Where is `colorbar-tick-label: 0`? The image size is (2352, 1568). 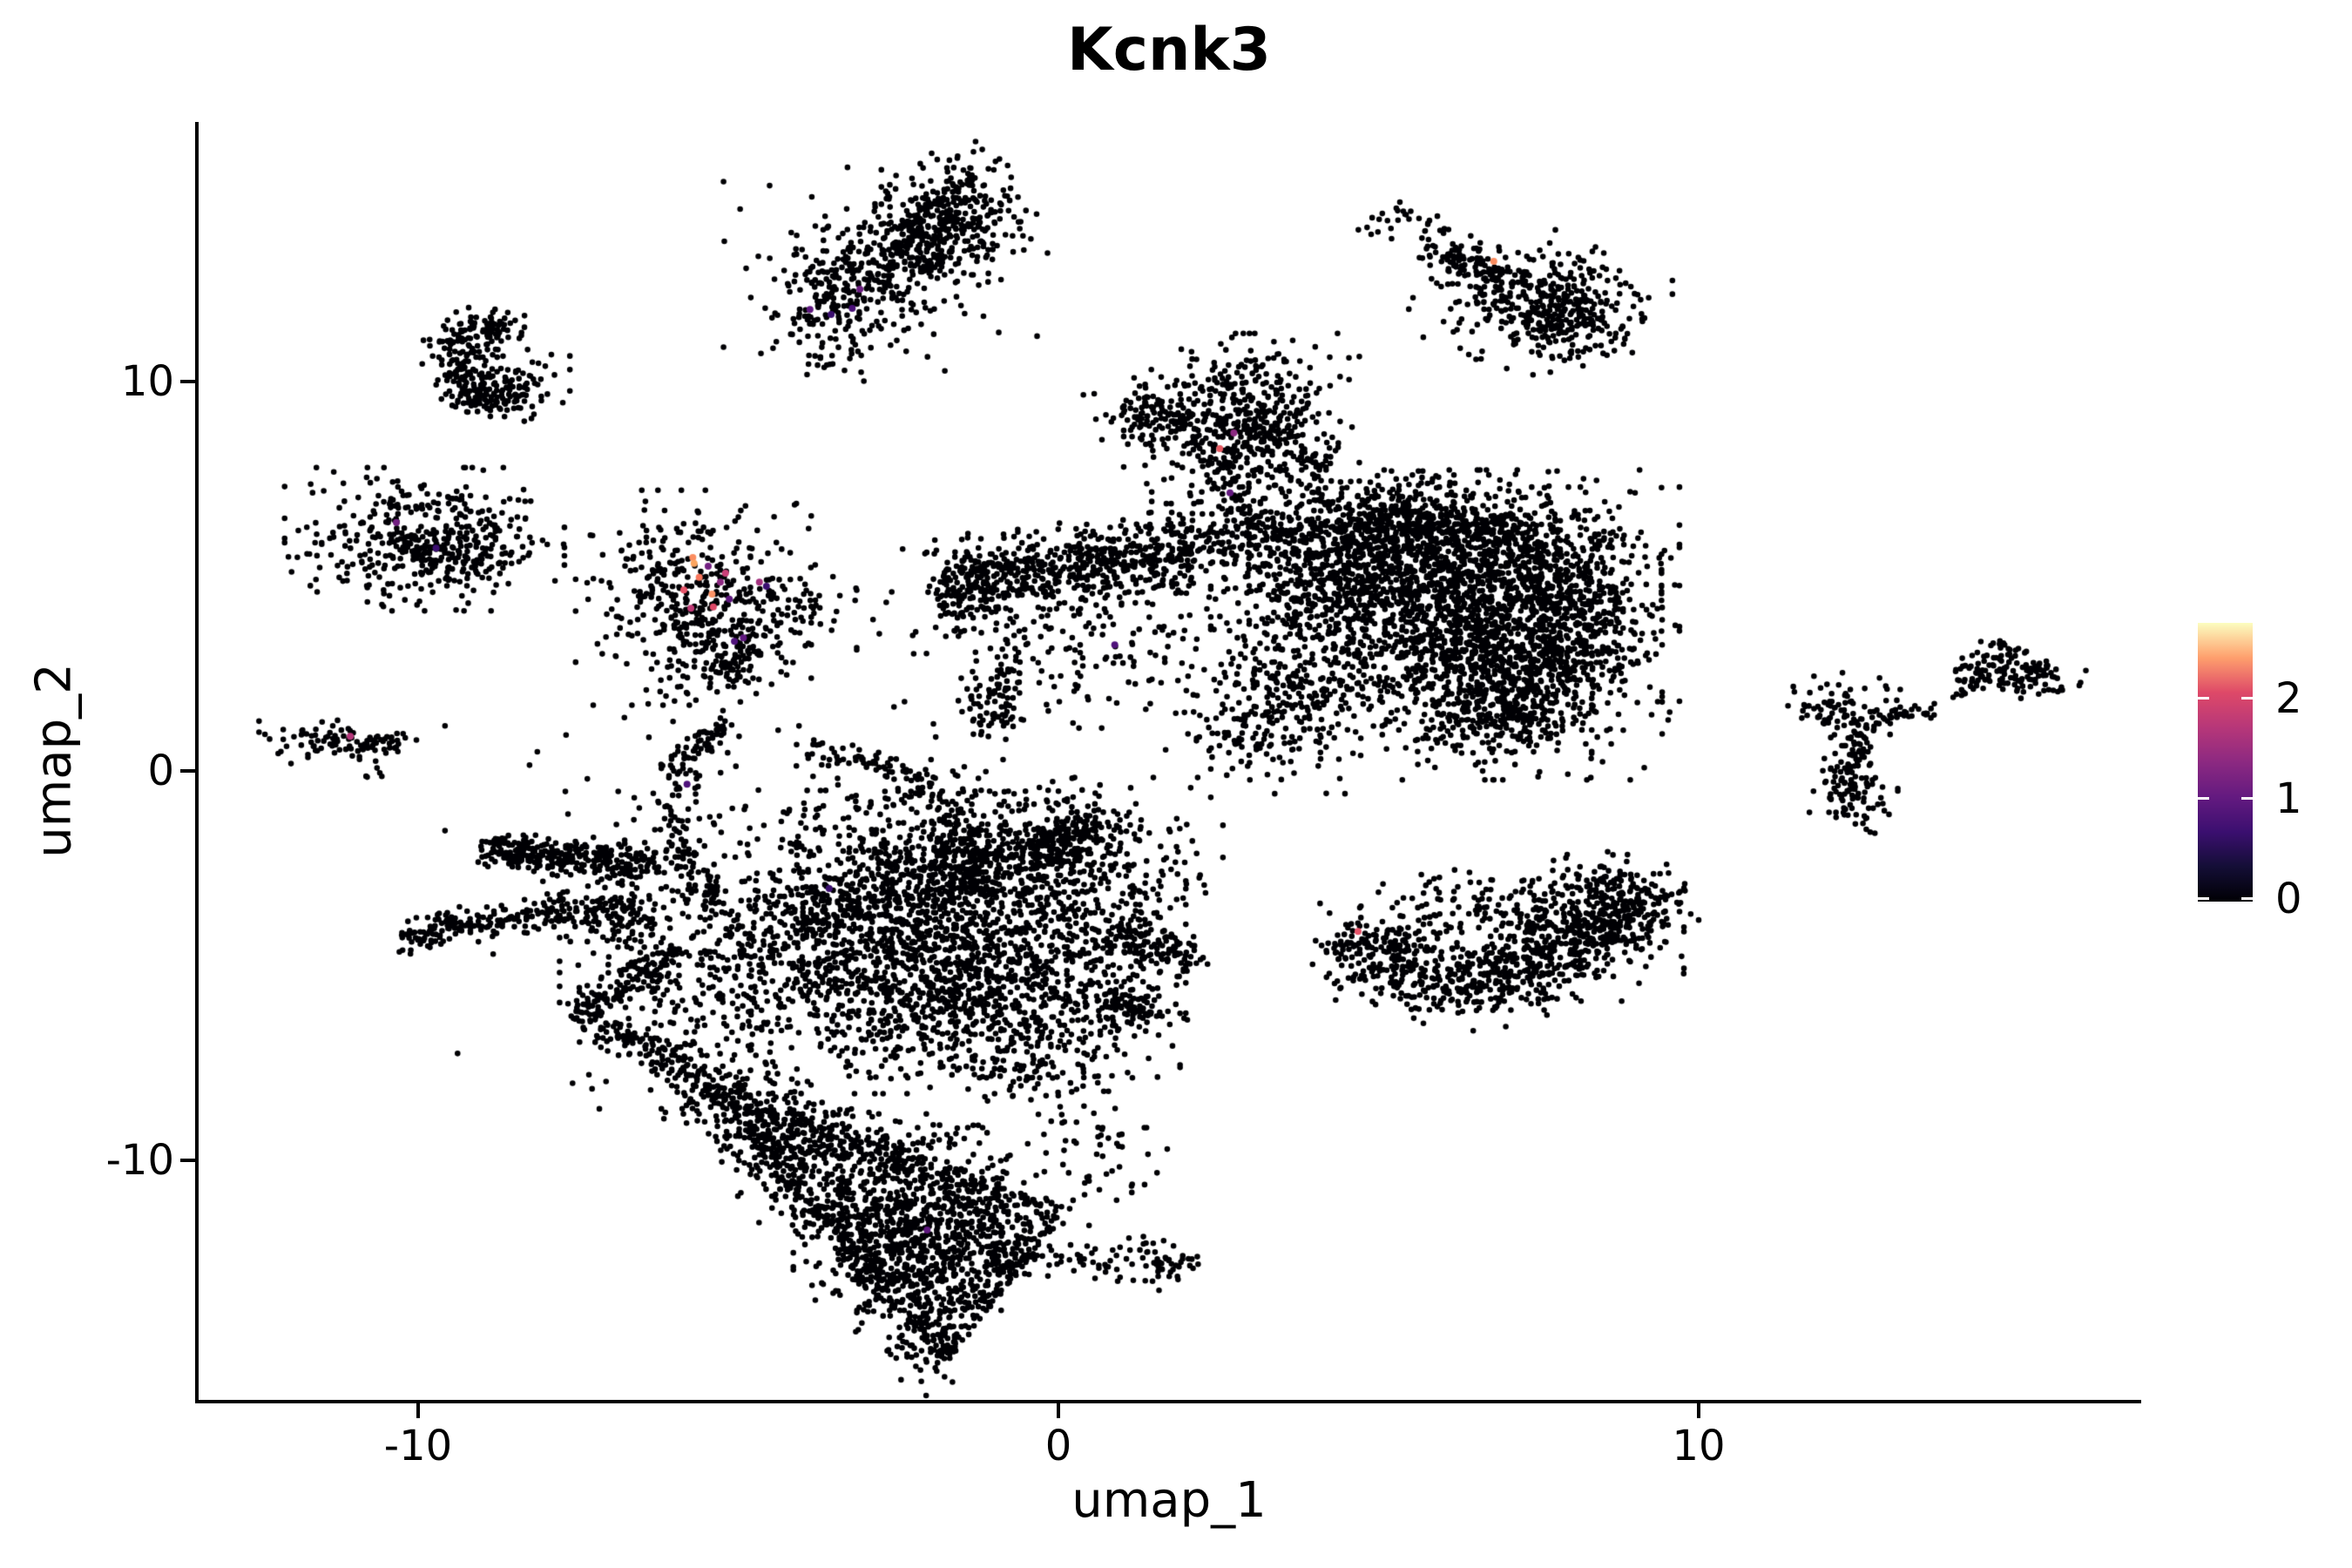 colorbar-tick-label: 0 is located at coordinates (2288, 899).